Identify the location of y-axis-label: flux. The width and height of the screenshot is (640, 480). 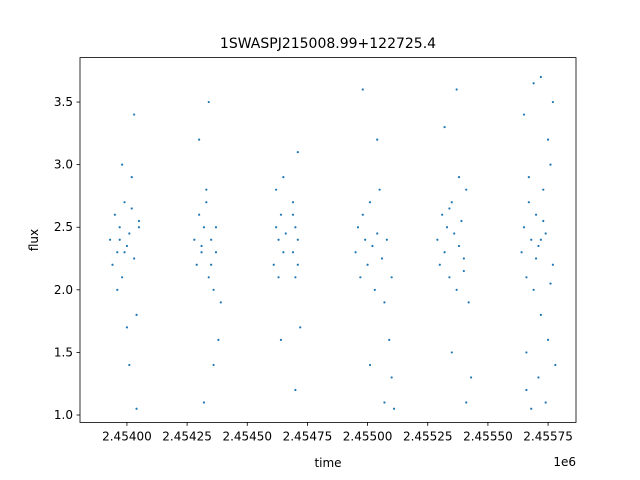
(34, 240).